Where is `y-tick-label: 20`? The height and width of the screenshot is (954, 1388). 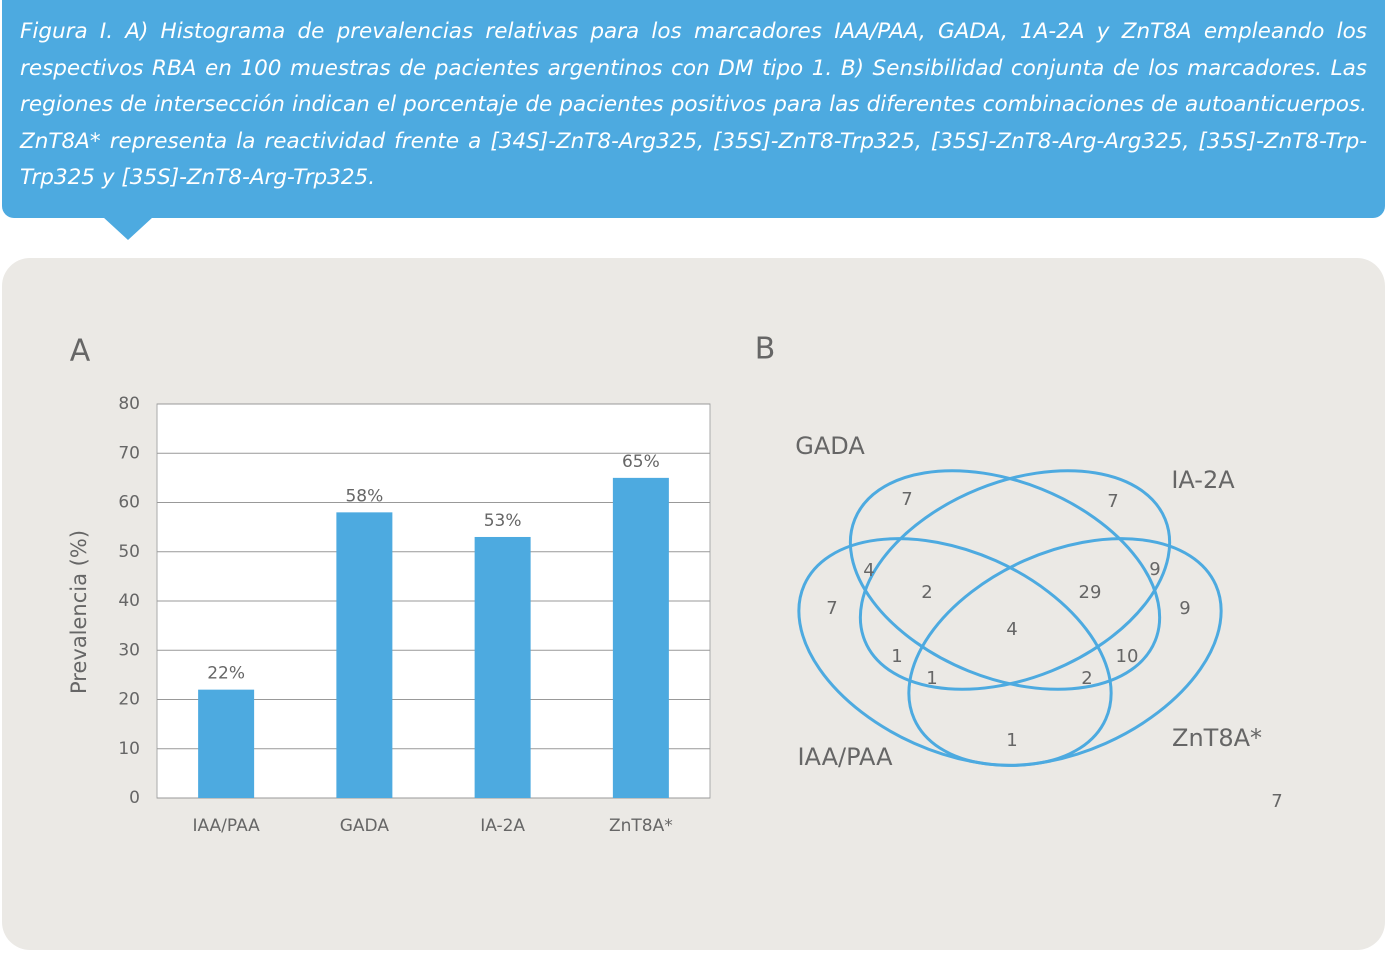
y-tick-label: 20 is located at coordinates (129, 700).